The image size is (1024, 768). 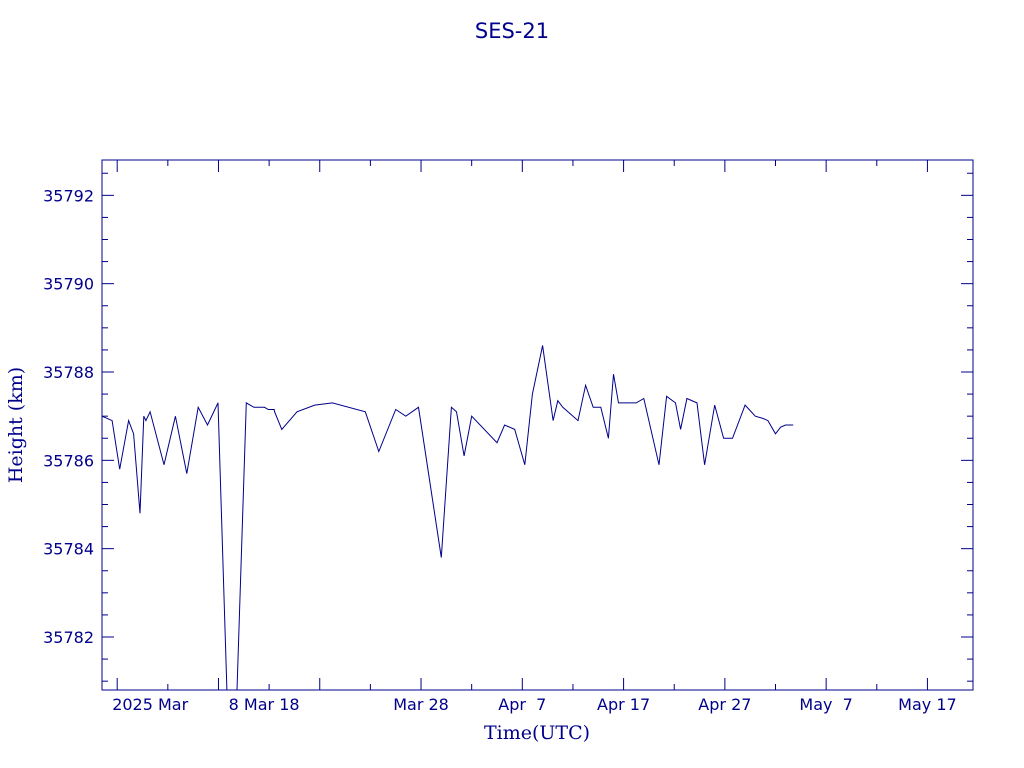 I want to click on y-tick-label: 35786, so click(x=68, y=460).